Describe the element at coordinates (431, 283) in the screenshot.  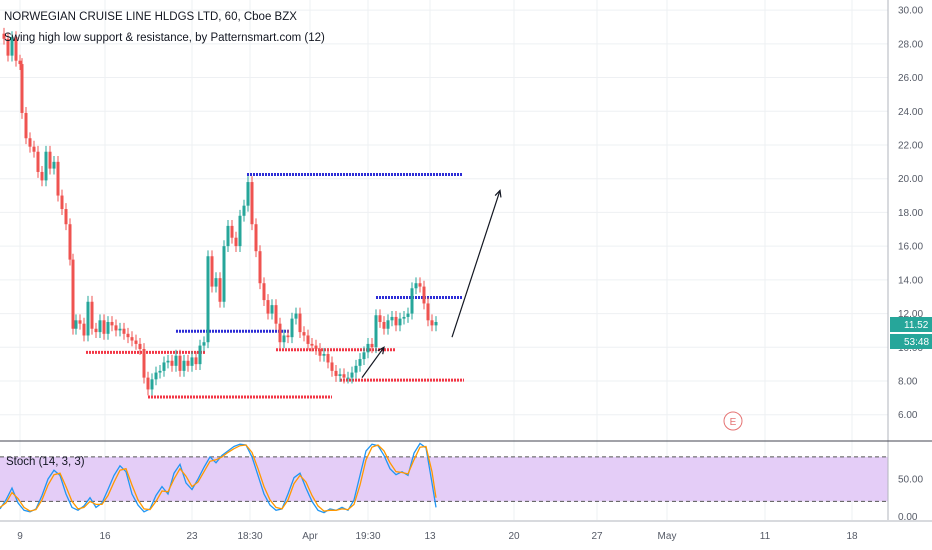
I see `annotation-arrows` at that location.